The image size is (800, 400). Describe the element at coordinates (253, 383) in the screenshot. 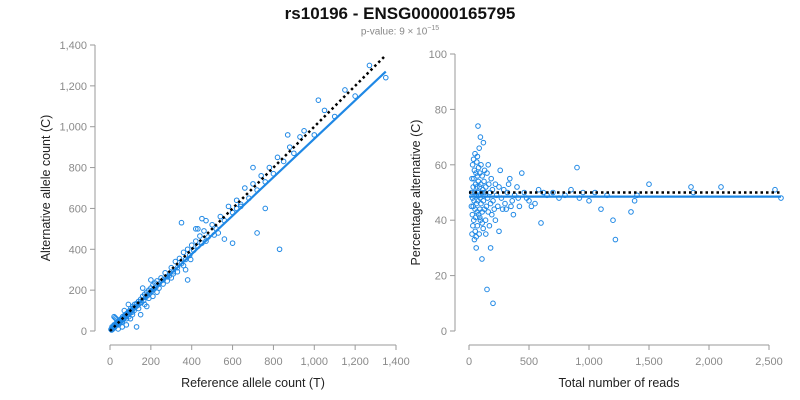

I see `x-axis-title: Reference allele count (T)` at that location.